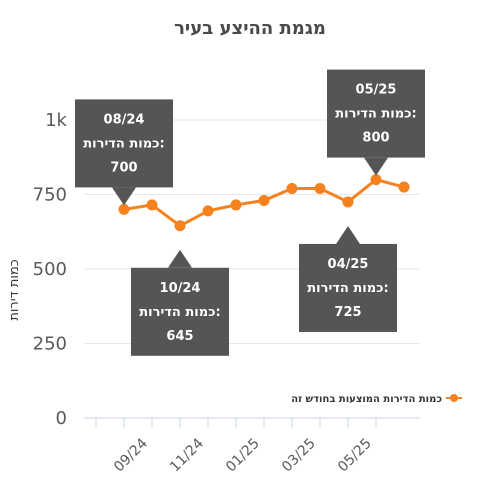 Image resolution: width=500 pixels, height=500 pixels. What do you see at coordinates (243, 456) in the screenshot?
I see `x-tick-label: 01/25` at bounding box center [243, 456].